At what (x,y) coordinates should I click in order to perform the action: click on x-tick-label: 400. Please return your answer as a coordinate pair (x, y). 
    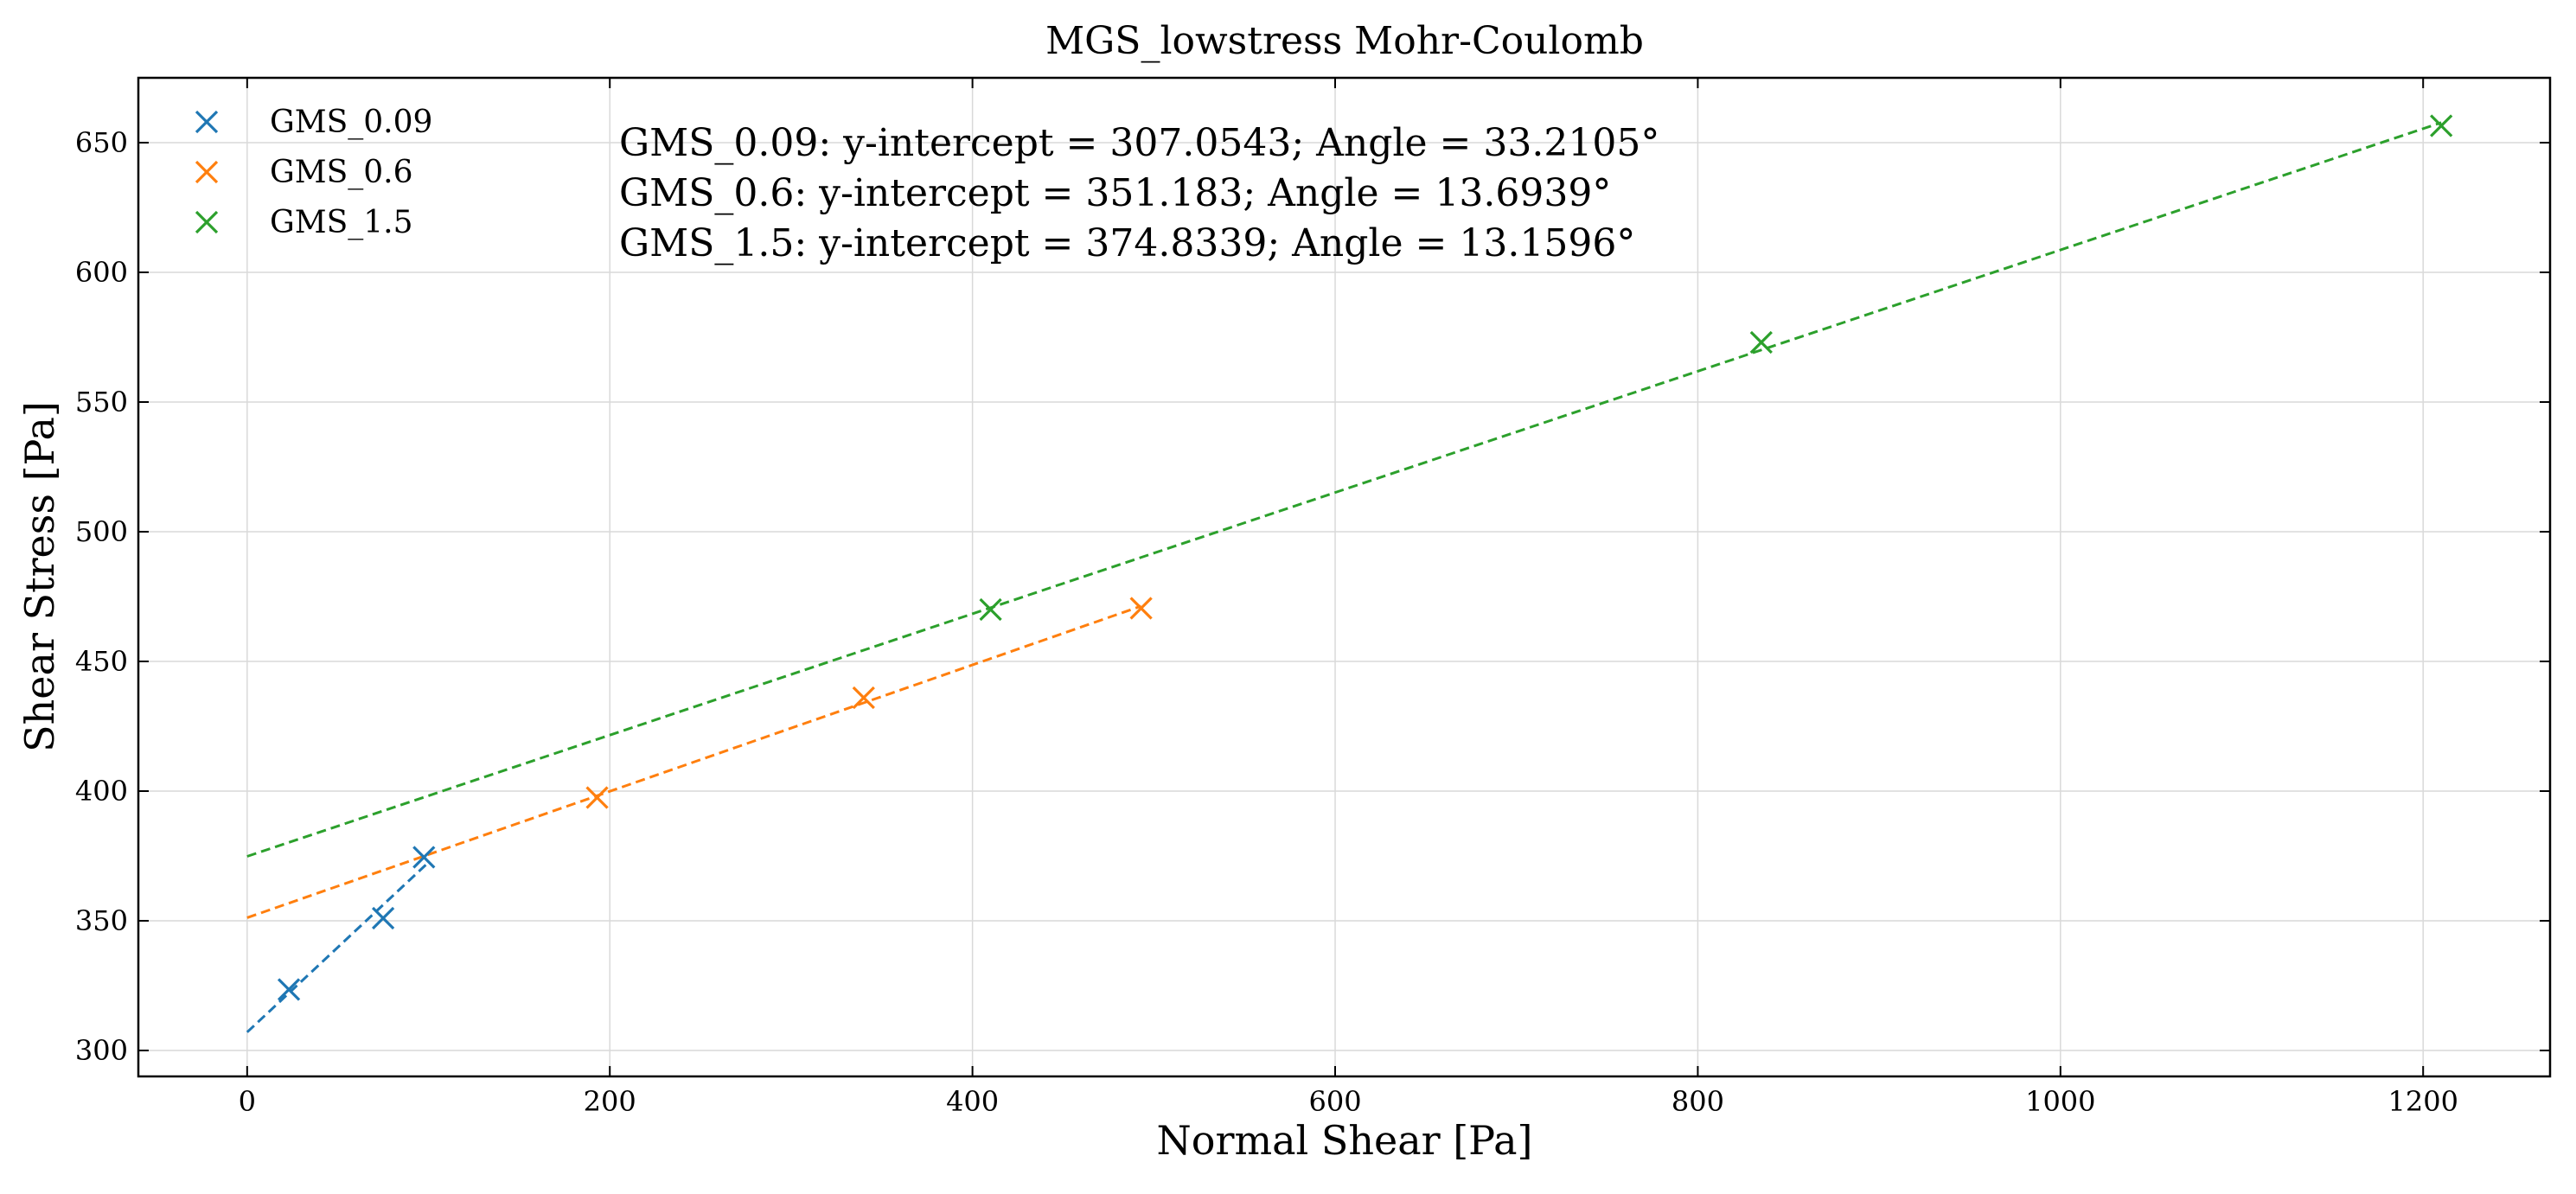
    Looking at the image, I should click on (973, 1101).